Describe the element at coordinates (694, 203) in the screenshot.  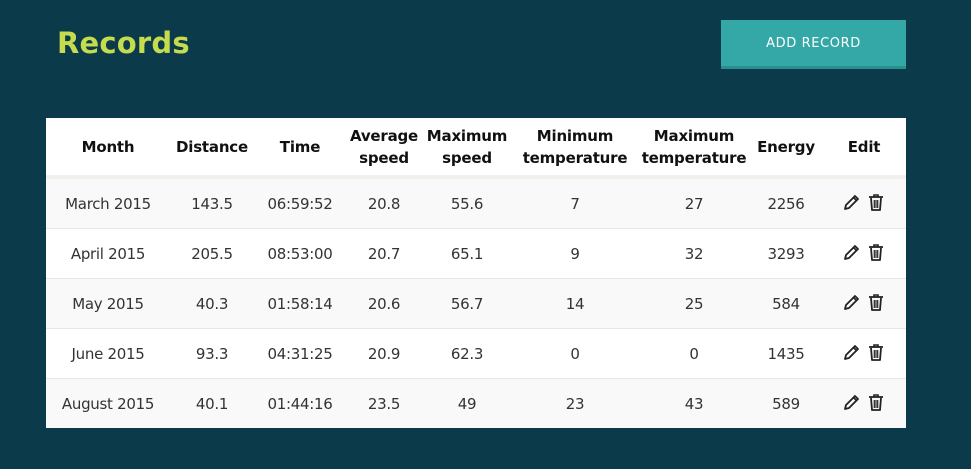
I see `cell-maximum-temperature: 27` at that location.